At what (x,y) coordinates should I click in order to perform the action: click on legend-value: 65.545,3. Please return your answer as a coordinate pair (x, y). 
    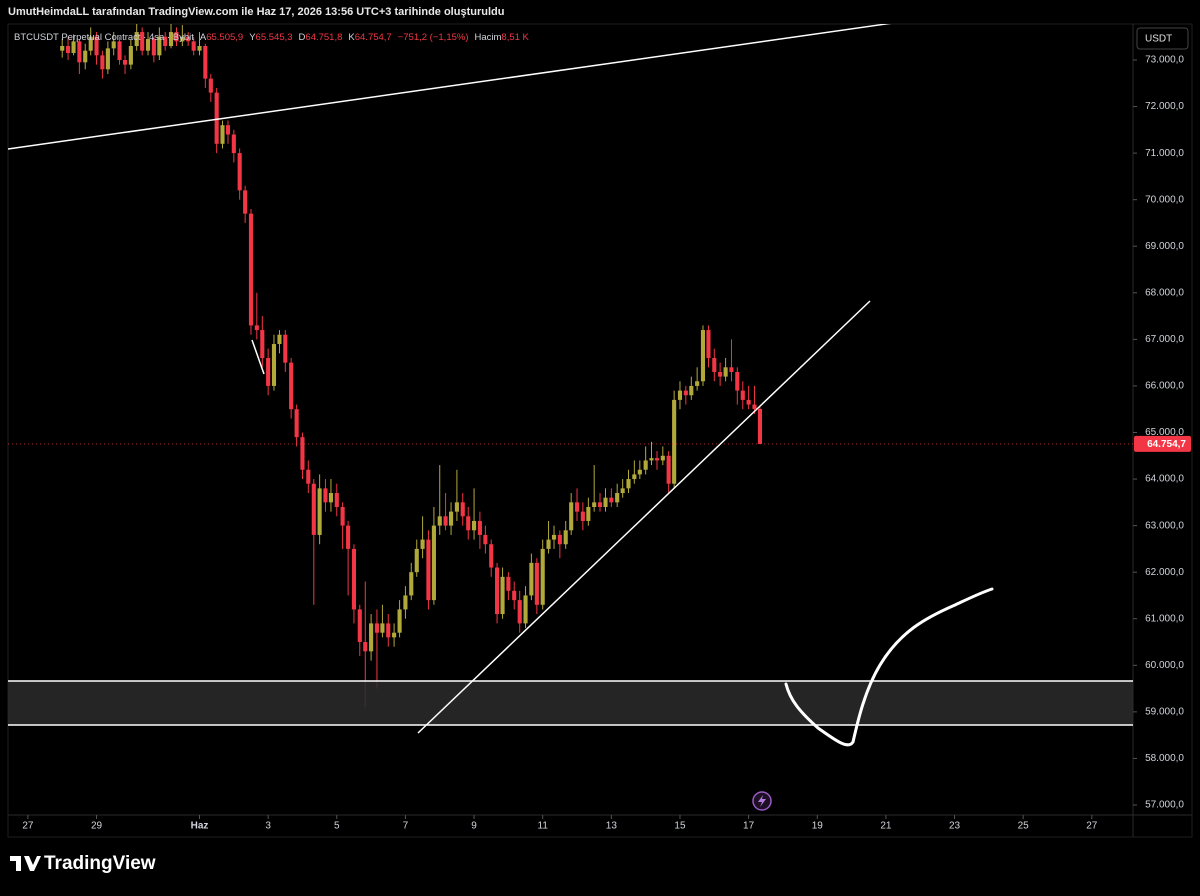
    Looking at the image, I should click on (274, 37).